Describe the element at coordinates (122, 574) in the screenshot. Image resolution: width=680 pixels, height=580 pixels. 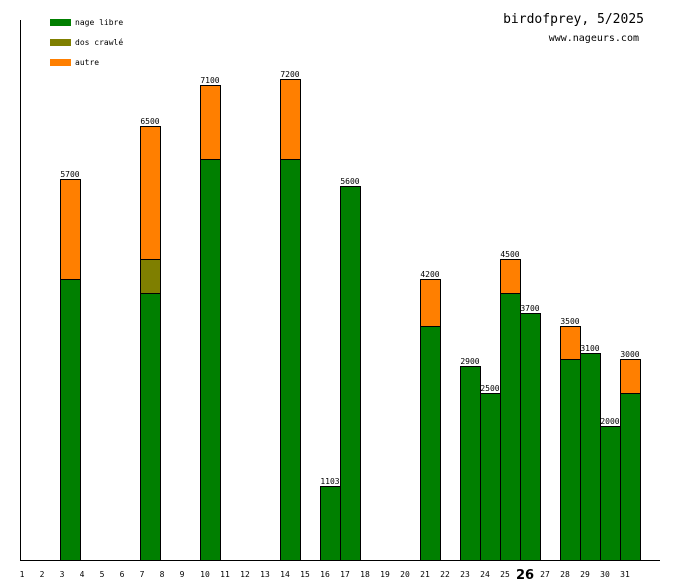
I see `x-tick-label-6: 6` at that location.